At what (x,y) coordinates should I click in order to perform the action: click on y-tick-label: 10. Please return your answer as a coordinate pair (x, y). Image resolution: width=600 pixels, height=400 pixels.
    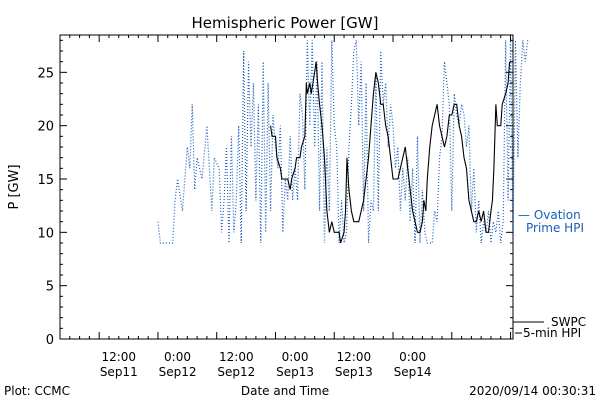
    Looking at the image, I should click on (45, 233).